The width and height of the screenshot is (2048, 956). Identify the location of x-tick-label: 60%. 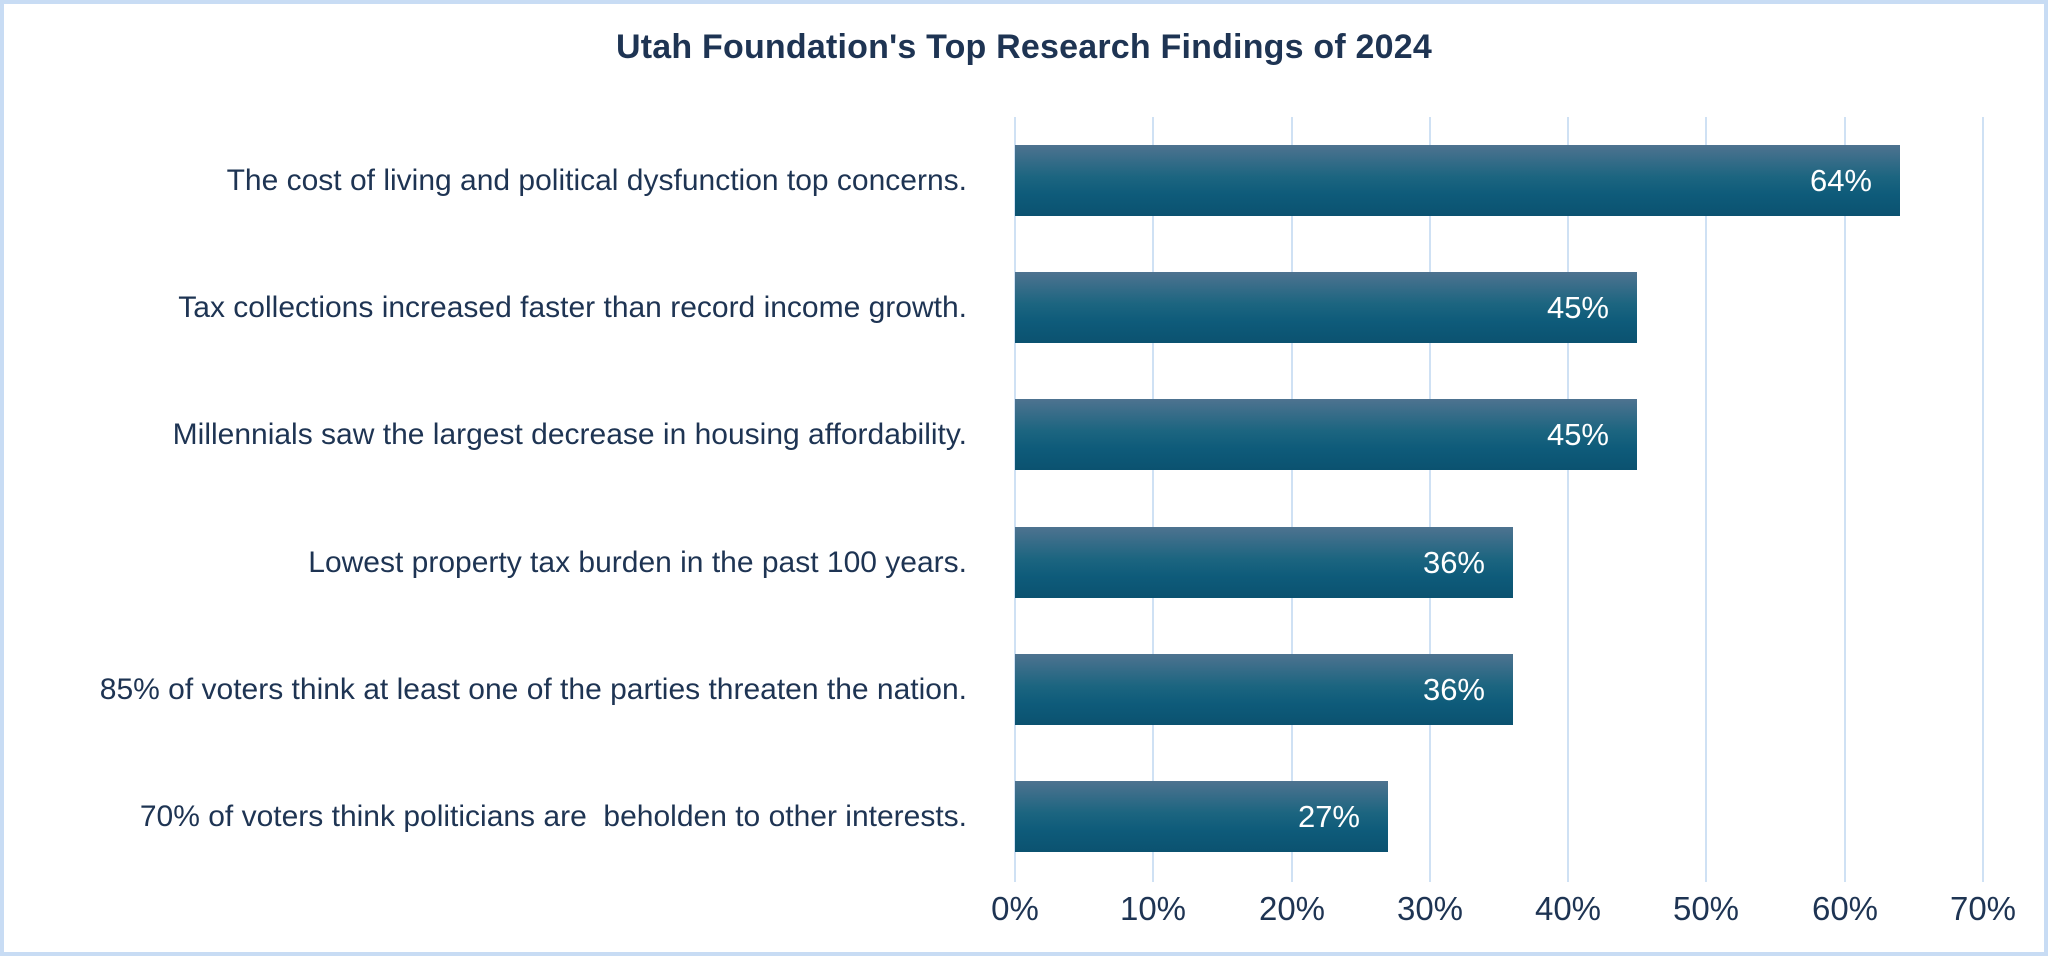
(1845, 908).